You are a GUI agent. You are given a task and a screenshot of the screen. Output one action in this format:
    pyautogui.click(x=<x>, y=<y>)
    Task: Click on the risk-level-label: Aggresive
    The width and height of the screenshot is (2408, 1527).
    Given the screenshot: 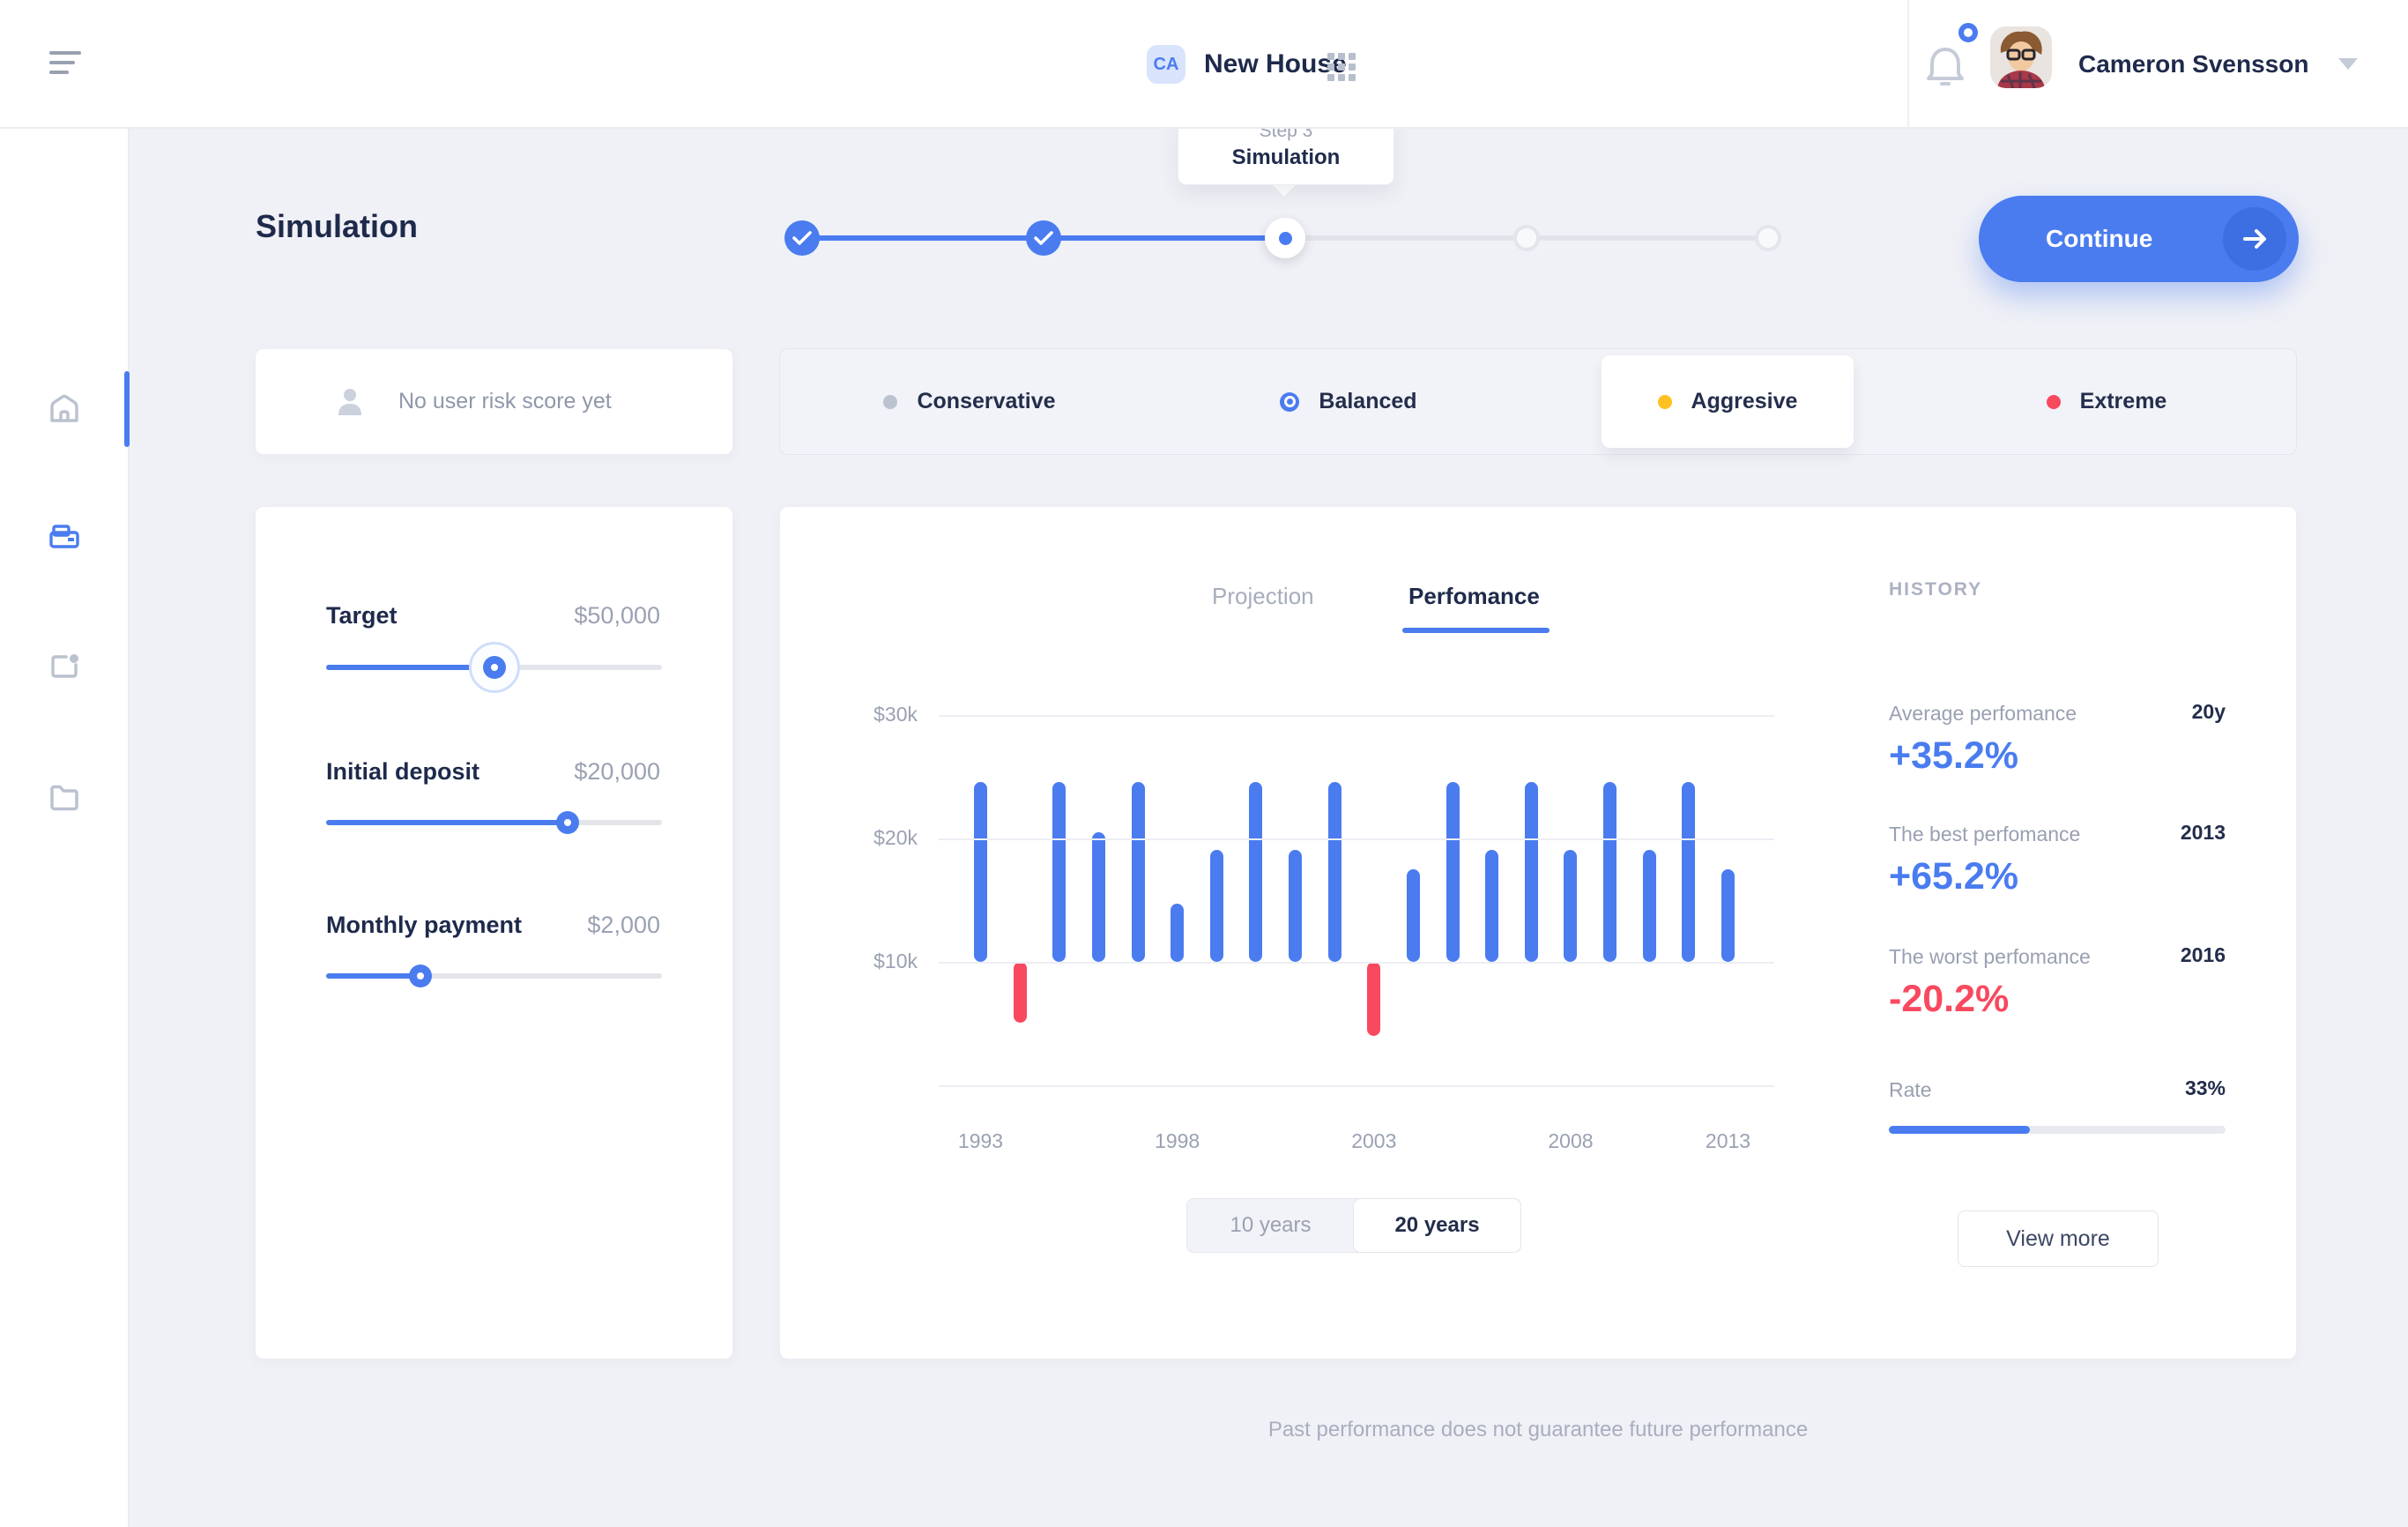 What is the action you would take?
    pyautogui.click(x=1744, y=401)
    